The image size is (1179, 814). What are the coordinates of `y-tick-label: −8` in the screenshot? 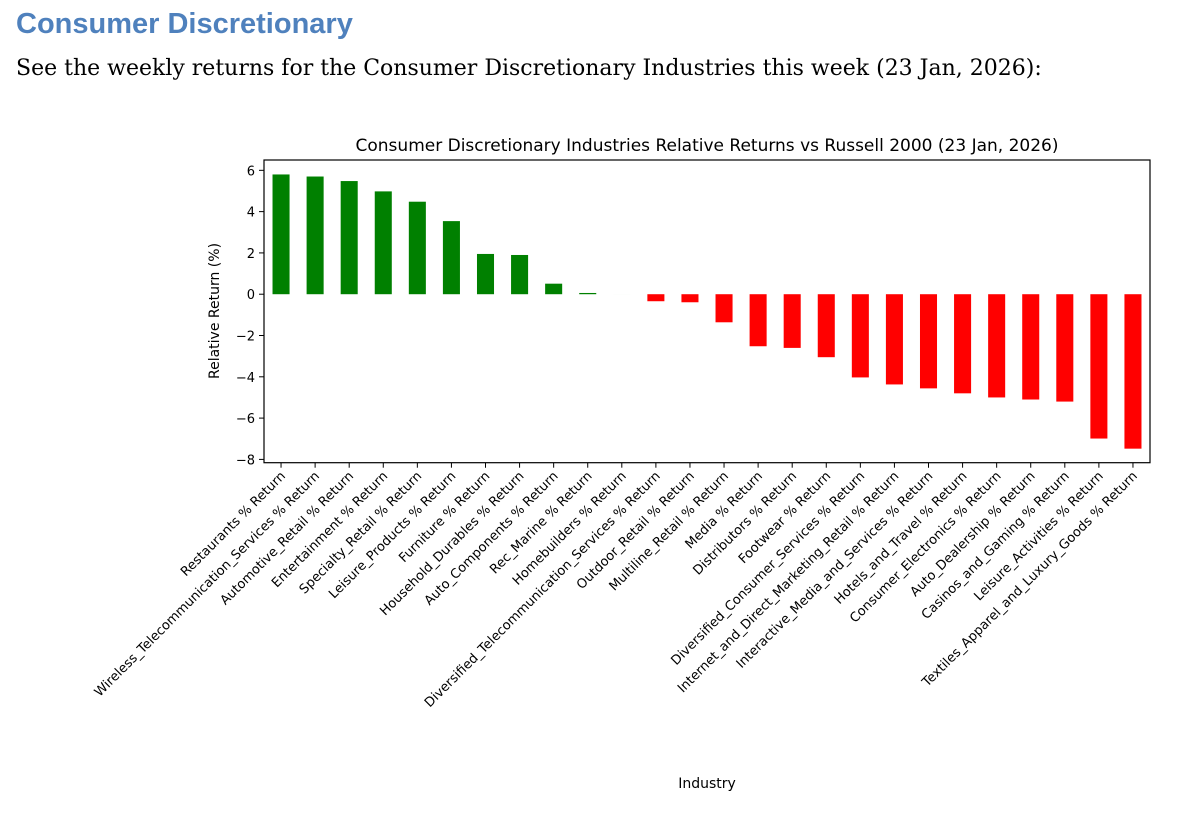 It's located at (245, 460).